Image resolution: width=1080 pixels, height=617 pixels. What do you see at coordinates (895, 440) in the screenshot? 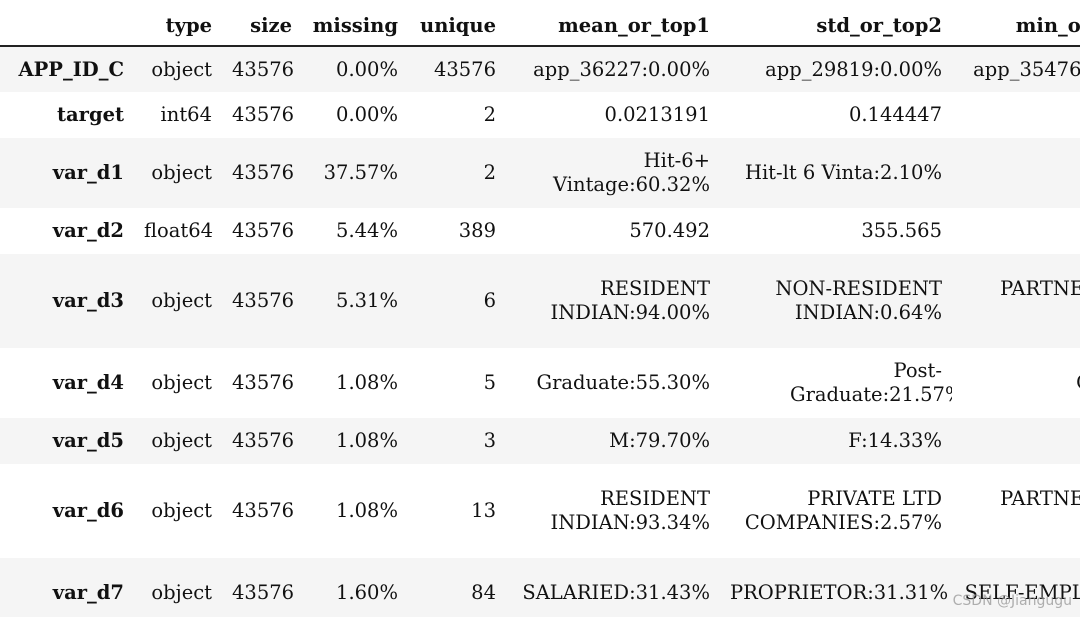
I see `cell-std-or-top2: F:14.33%` at bounding box center [895, 440].